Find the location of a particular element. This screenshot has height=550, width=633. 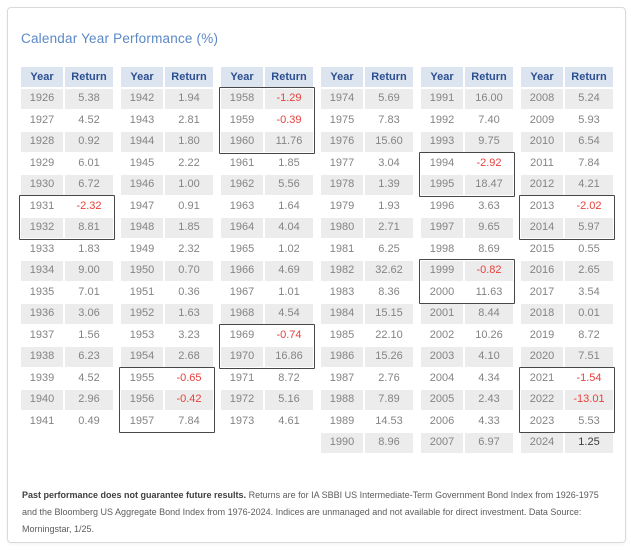

year-cell: 1971 is located at coordinates (242, 378).